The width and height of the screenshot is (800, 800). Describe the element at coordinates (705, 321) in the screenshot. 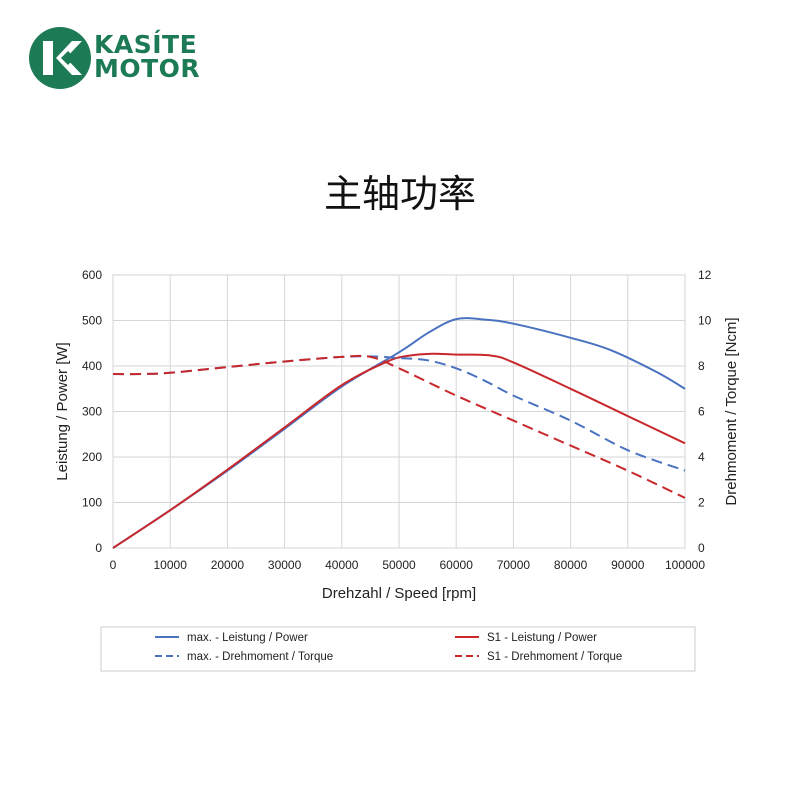

I see `y2-tick-label: 10` at that location.